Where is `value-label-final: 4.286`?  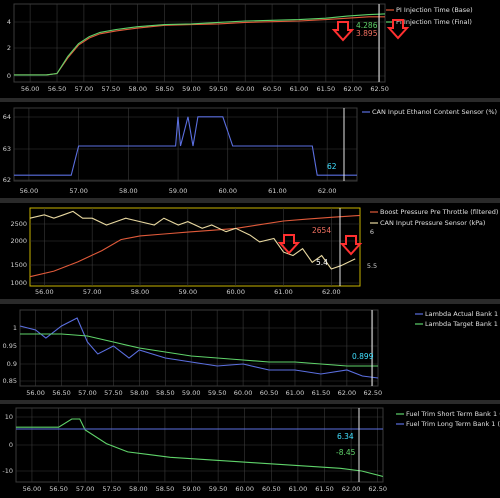
value-label-final: 4.286 is located at coordinates (367, 25).